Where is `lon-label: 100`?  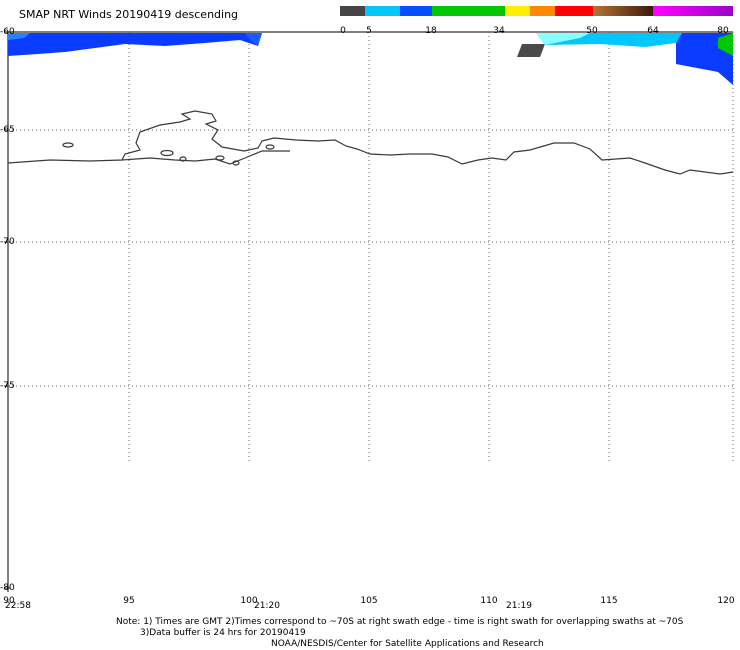
lon-label: 100 is located at coordinates (249, 601).